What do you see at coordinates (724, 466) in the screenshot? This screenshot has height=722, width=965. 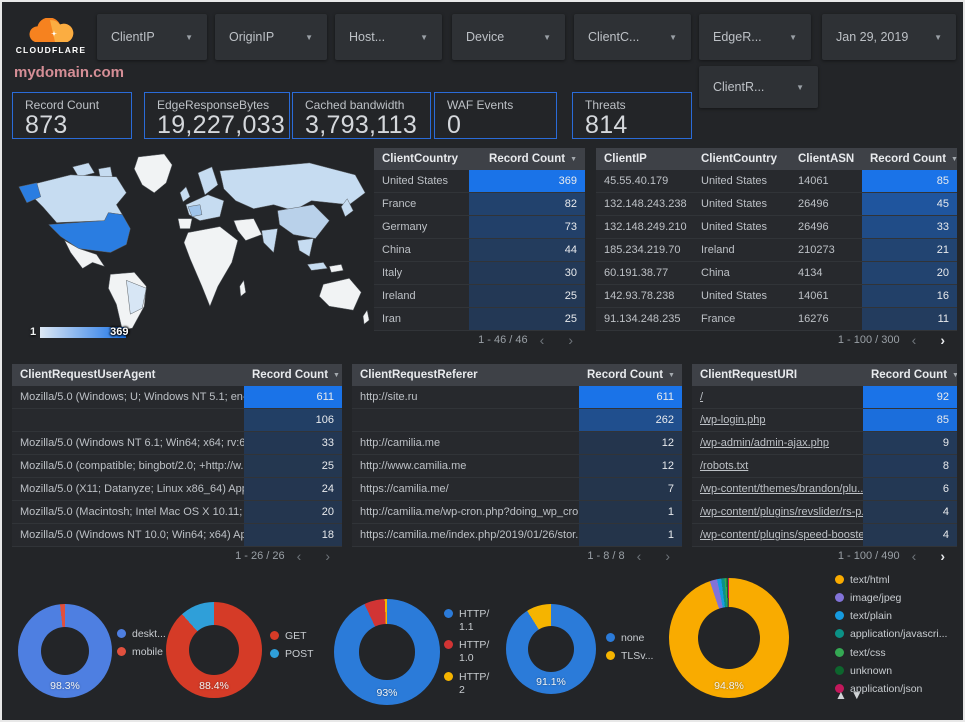 I see `uri-link: /robots.txt` at bounding box center [724, 466].